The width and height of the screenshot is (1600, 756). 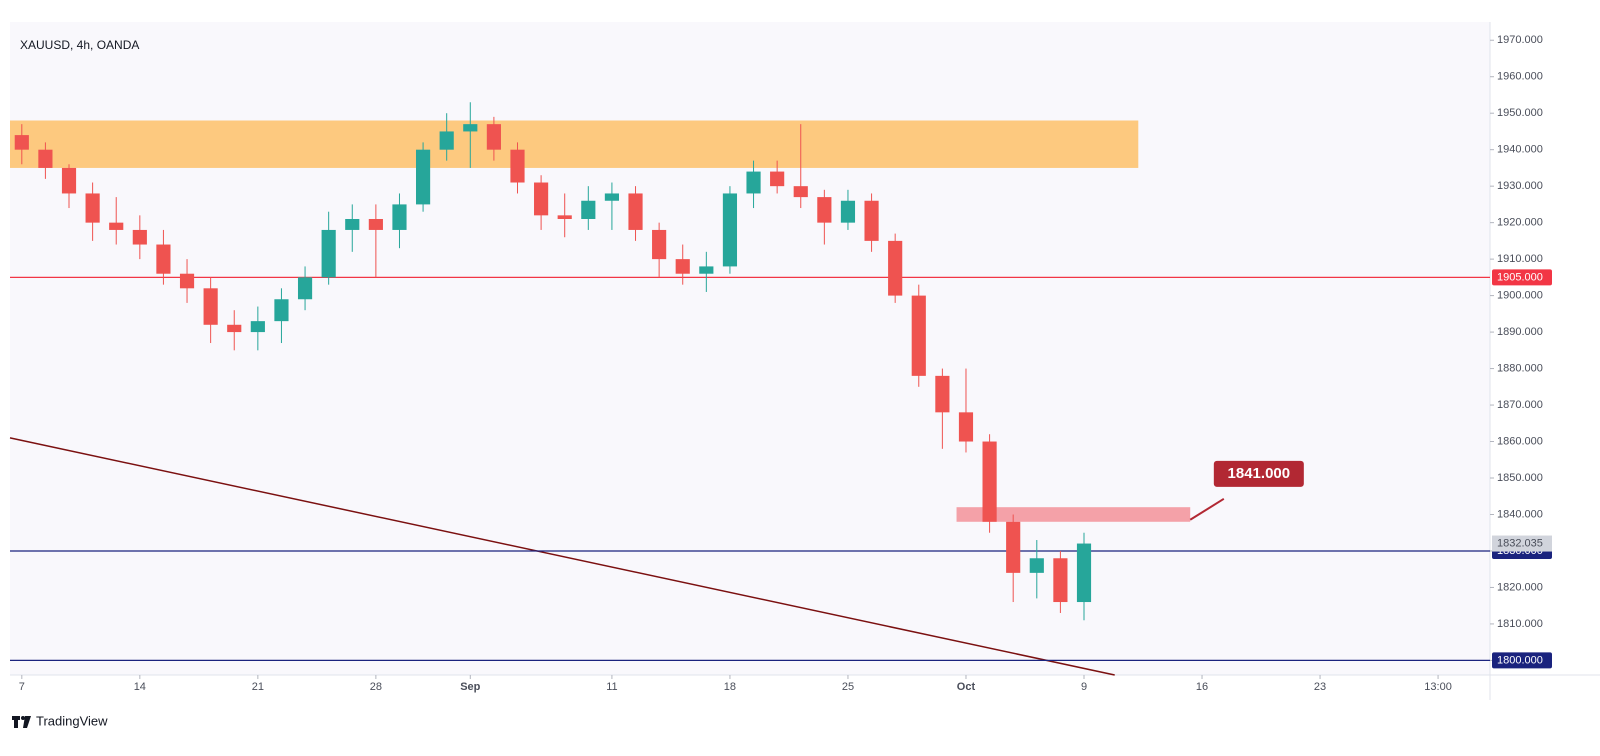 I want to click on y-tick-label: 1940.000, so click(x=1520, y=150).